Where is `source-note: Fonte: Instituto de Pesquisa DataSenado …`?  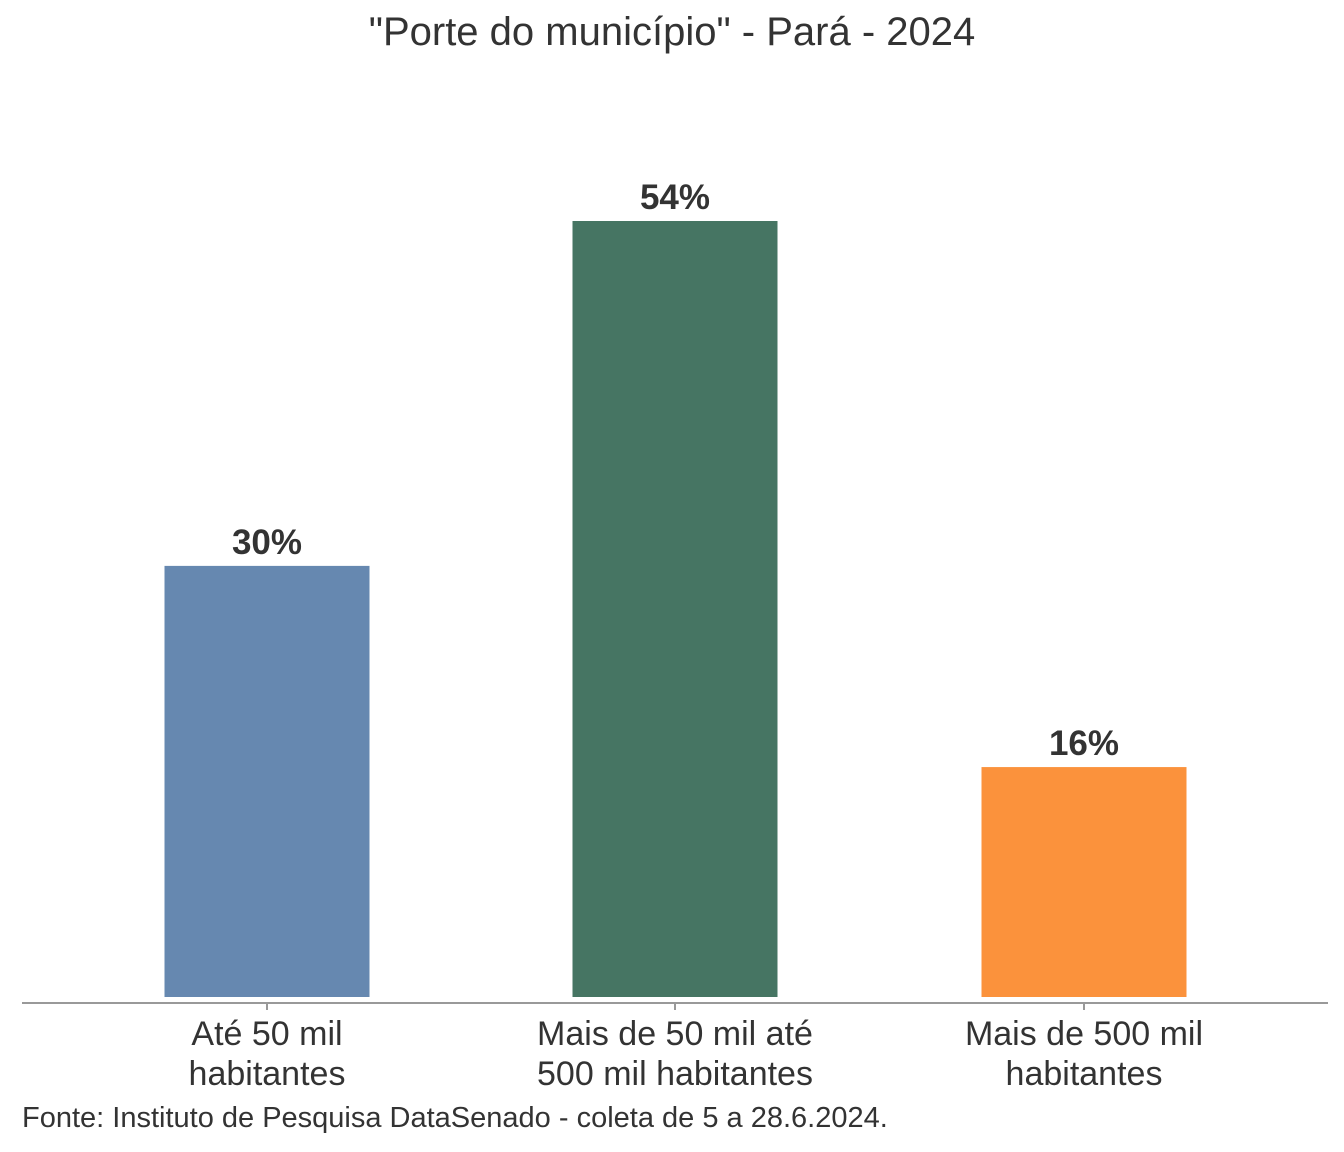 source-note: Fonte: Instituto de Pesquisa DataSenado … is located at coordinates (455, 1118).